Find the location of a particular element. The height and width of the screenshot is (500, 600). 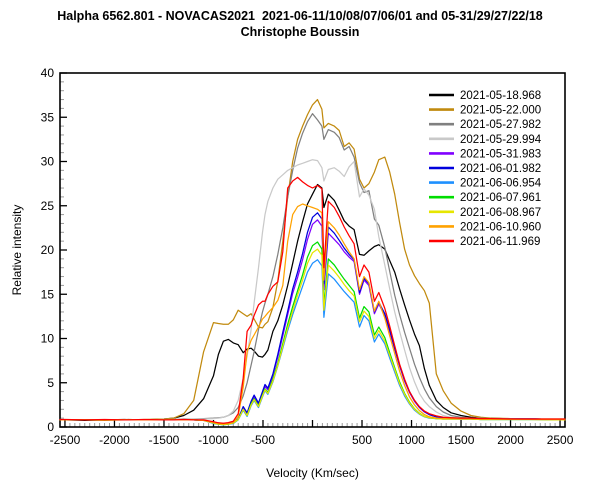

legend-label: 2021-06-01.982 is located at coordinates (500, 169).